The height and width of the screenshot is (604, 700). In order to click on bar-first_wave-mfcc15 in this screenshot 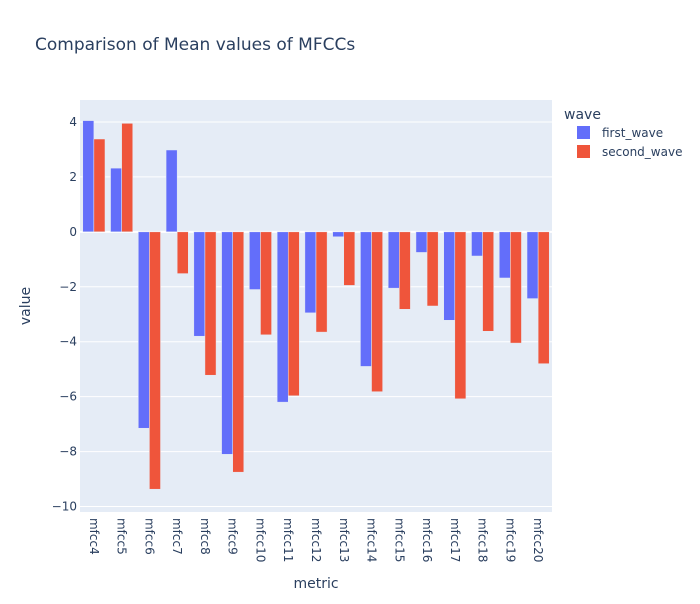, I will do `click(393, 260)`.